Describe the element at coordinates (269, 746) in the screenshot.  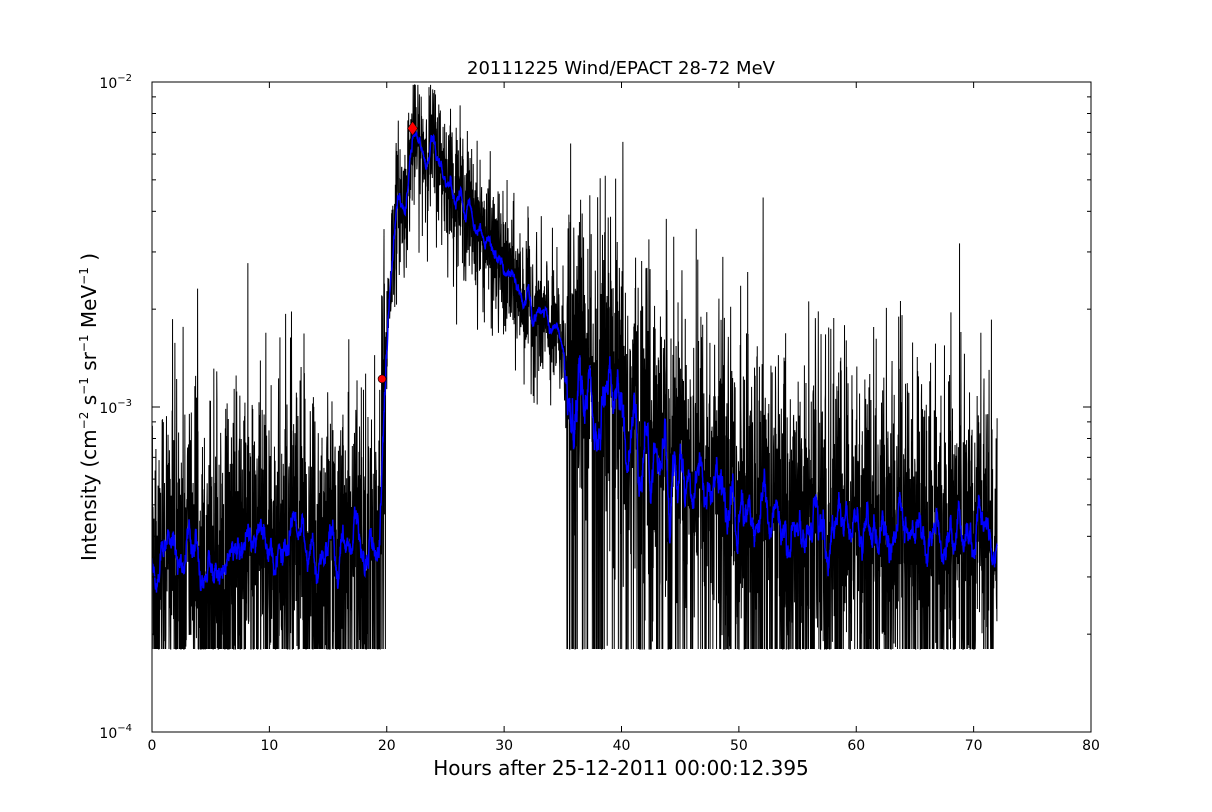
I see `x-tick-label: 10` at that location.